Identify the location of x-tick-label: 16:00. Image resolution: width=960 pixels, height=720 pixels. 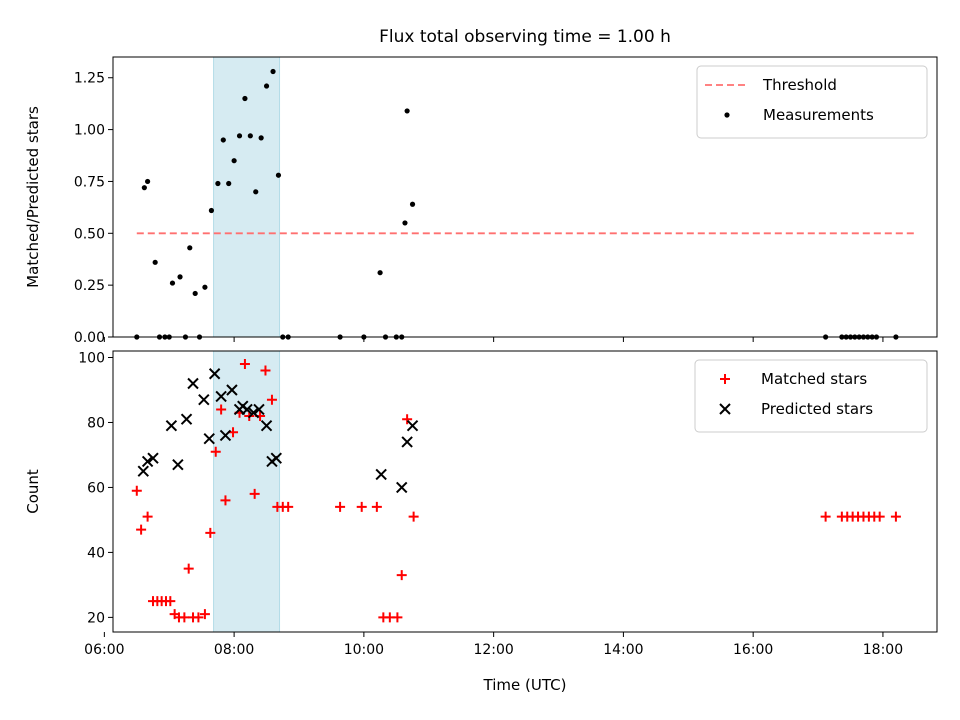
(753, 650).